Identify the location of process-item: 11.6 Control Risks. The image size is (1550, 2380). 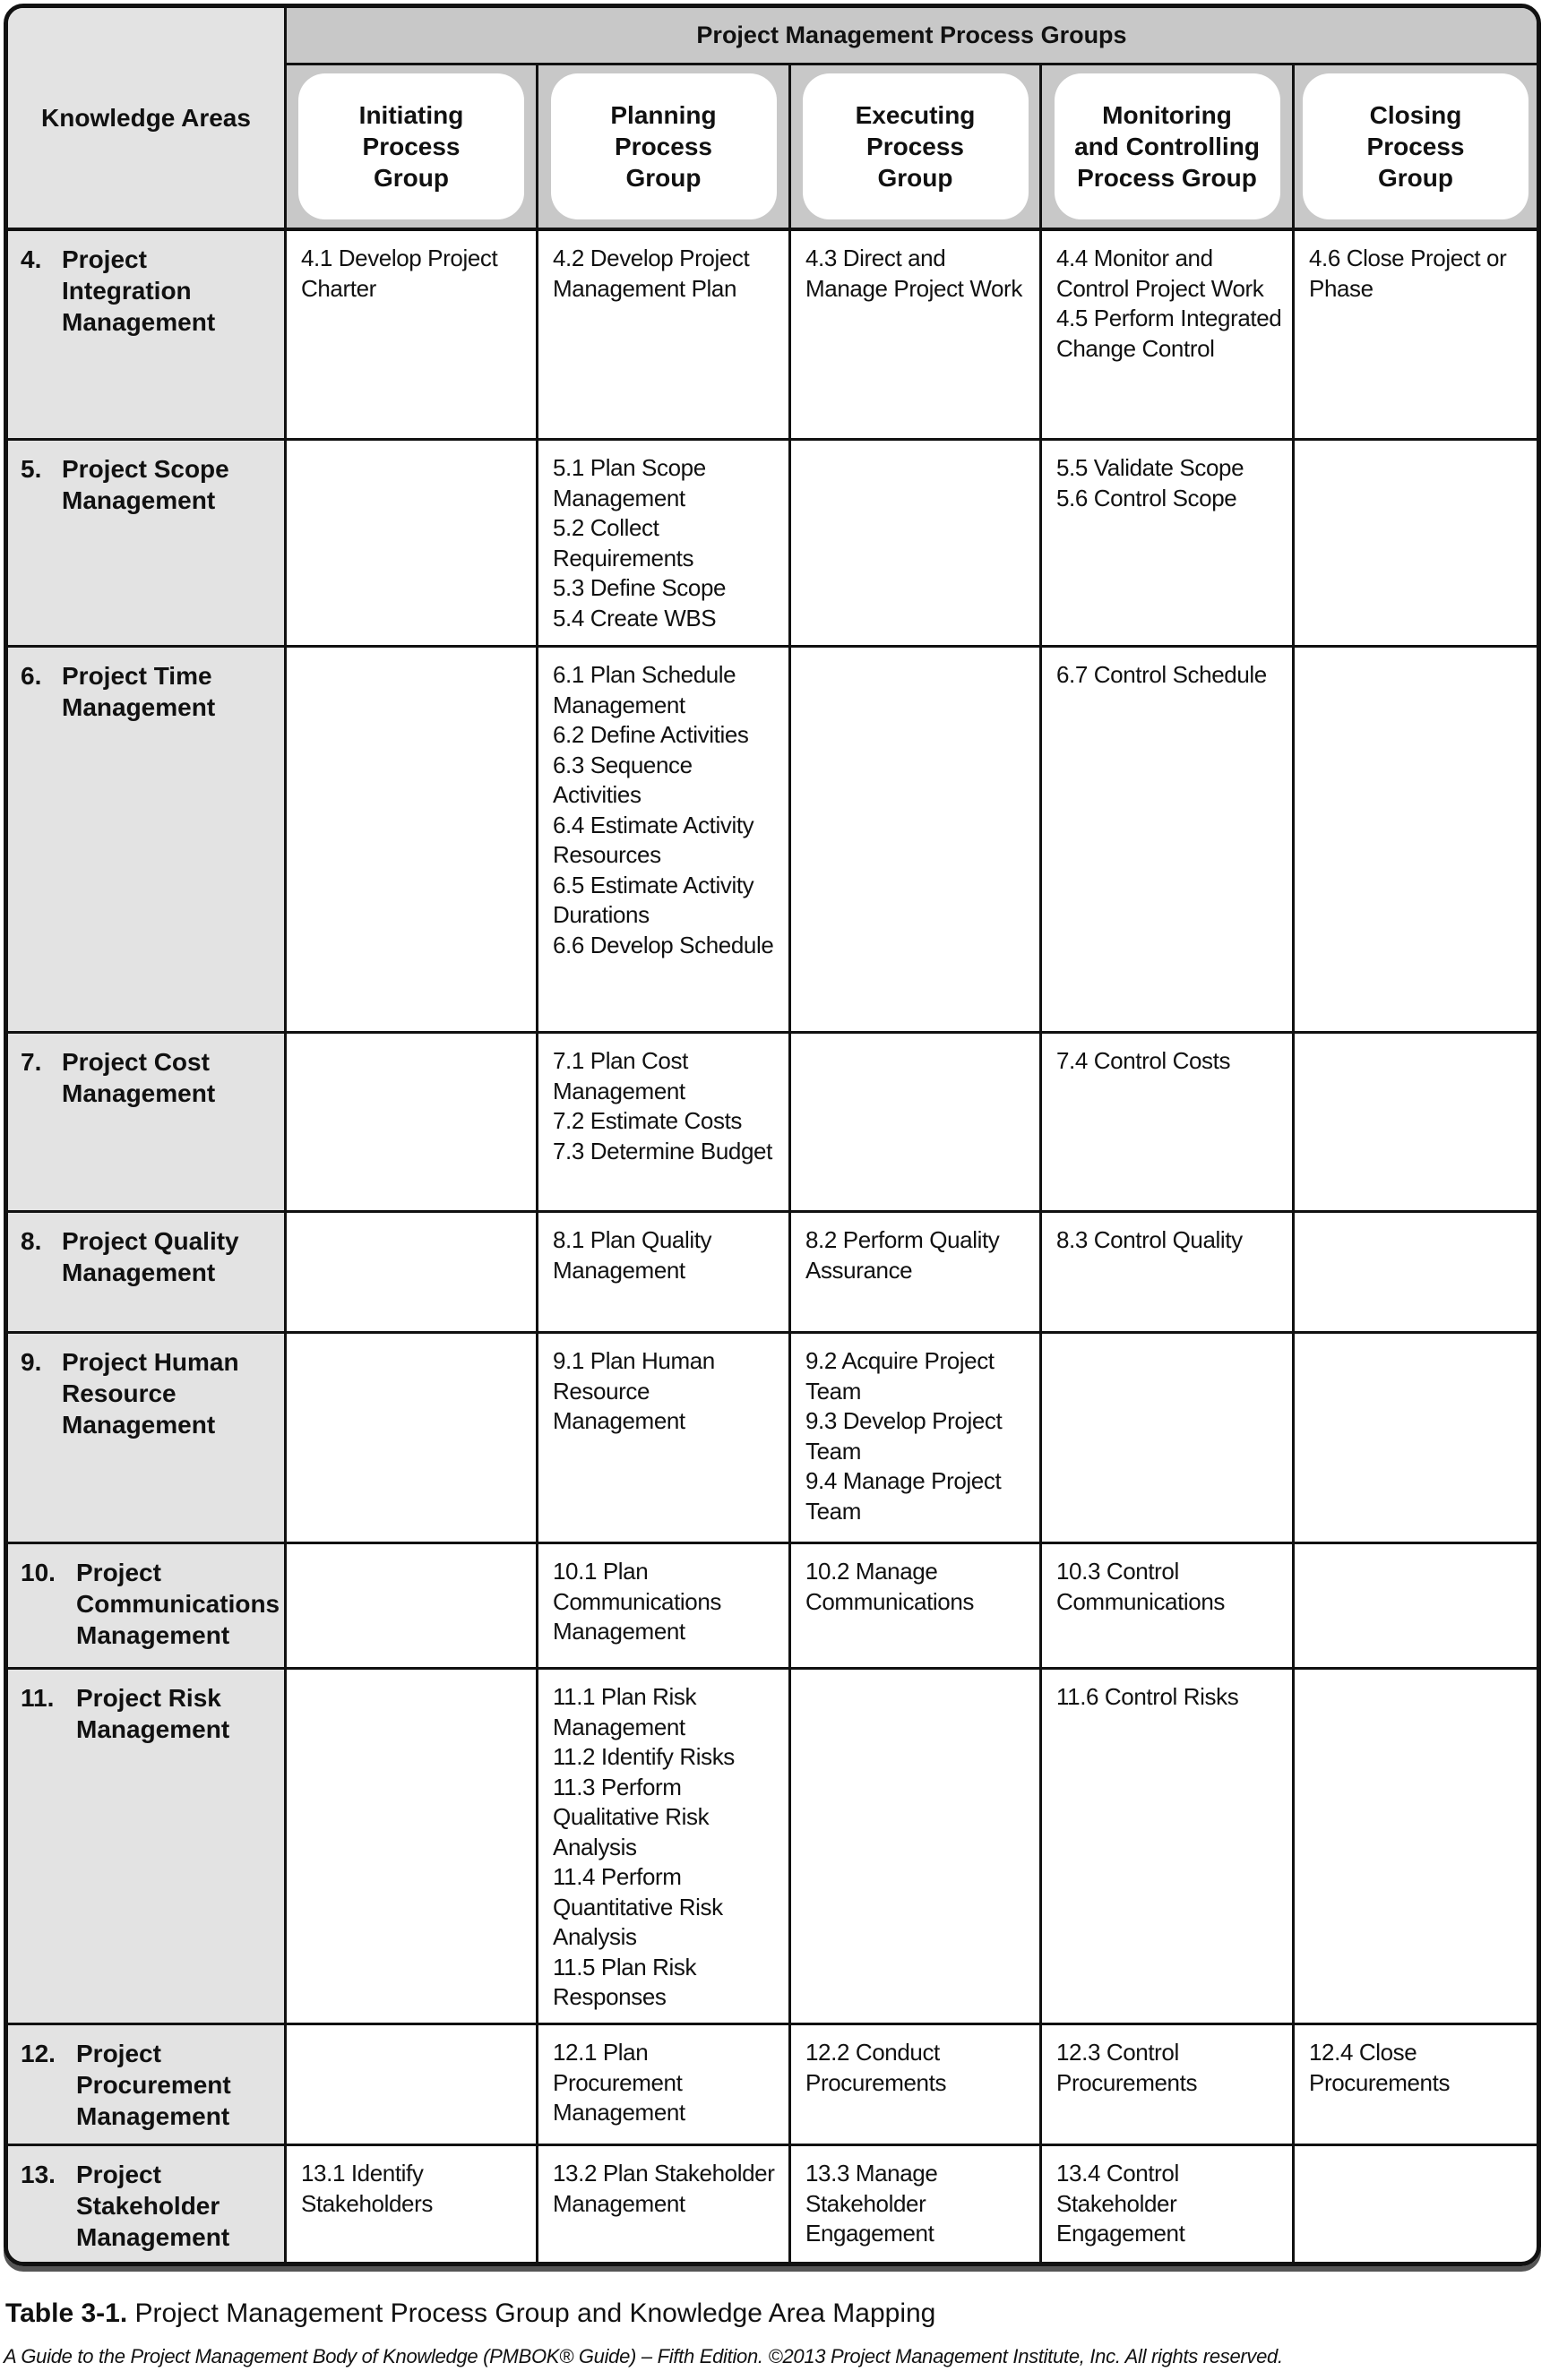
(1147, 1696).